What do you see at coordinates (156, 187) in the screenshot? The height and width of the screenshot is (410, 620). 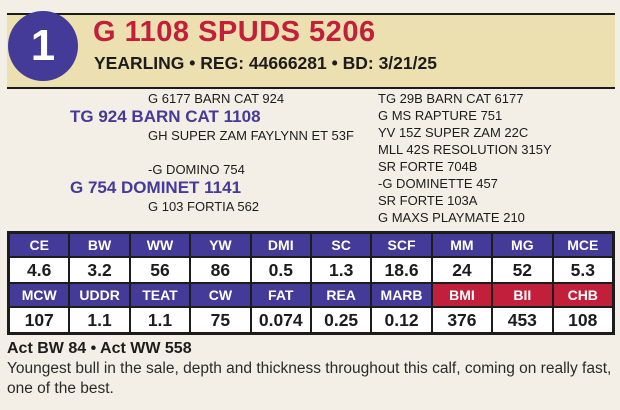 I see `dam: G 754 DOMINET 1141` at bounding box center [156, 187].